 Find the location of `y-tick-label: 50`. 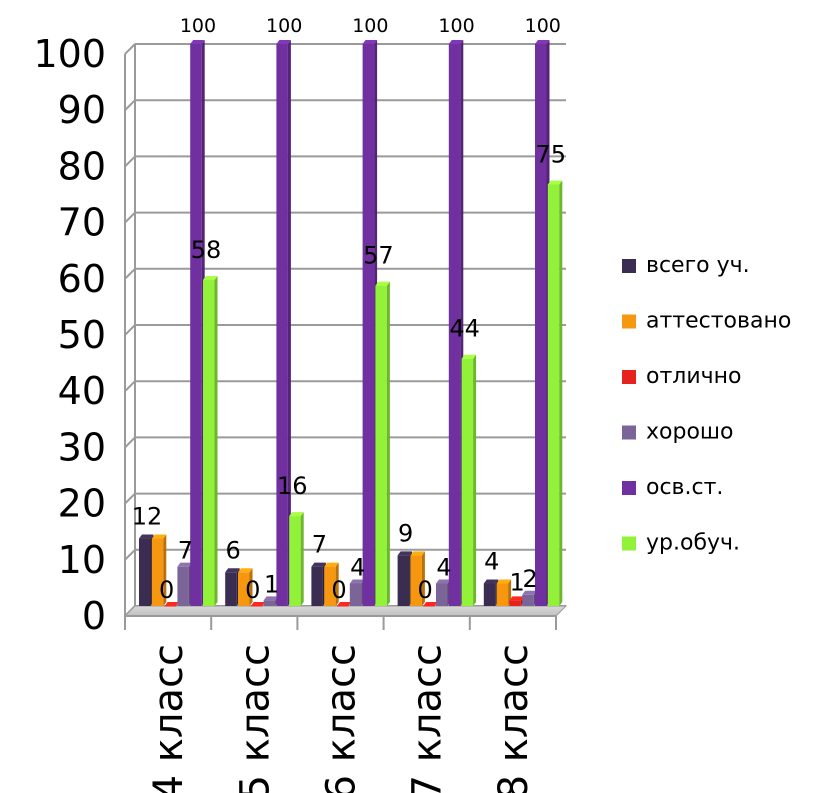

y-tick-label: 50 is located at coordinates (82, 335).